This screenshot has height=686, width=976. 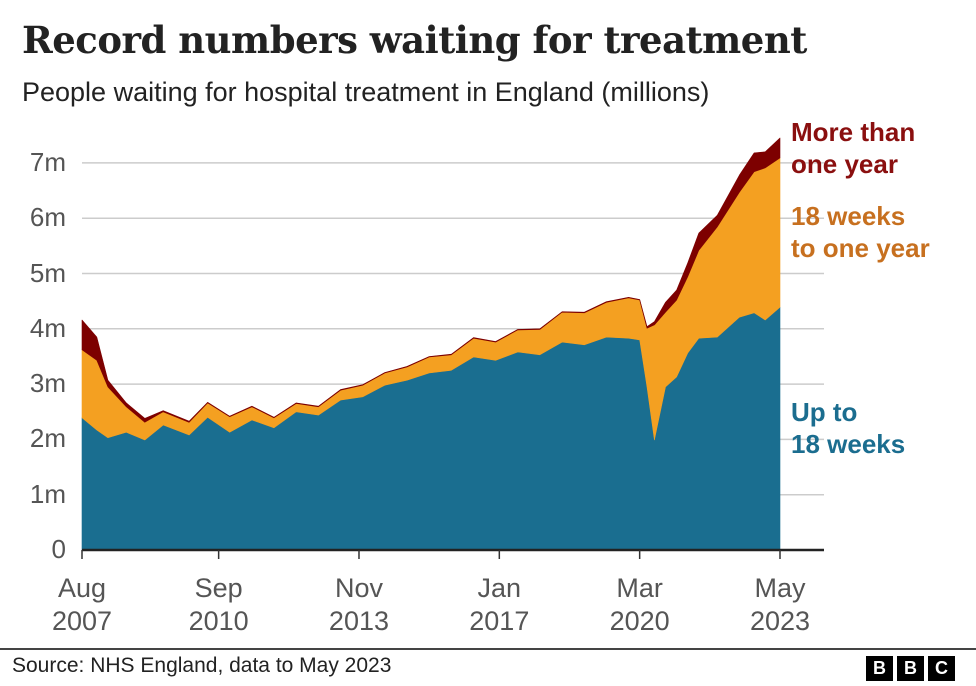 I want to click on series-label-18-weeks-to-one-year: 18 weeks to one year, so click(x=860, y=232).